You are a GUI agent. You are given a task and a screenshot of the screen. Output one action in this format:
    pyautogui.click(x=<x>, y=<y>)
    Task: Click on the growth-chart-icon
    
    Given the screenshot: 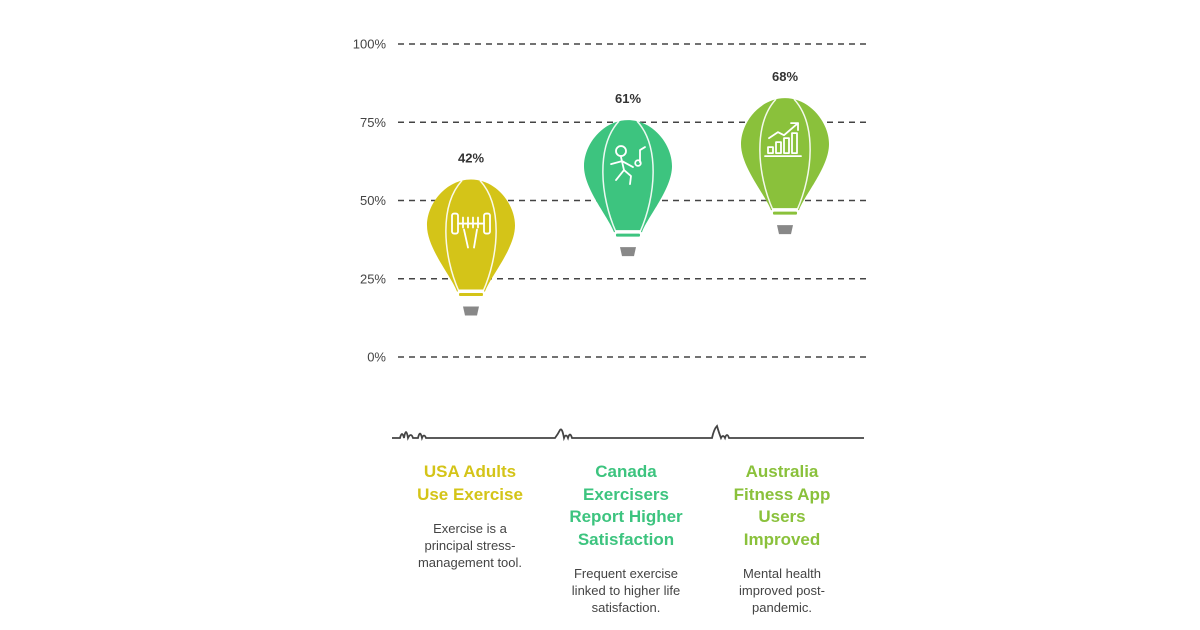 What is the action you would take?
    pyautogui.click(x=783, y=140)
    